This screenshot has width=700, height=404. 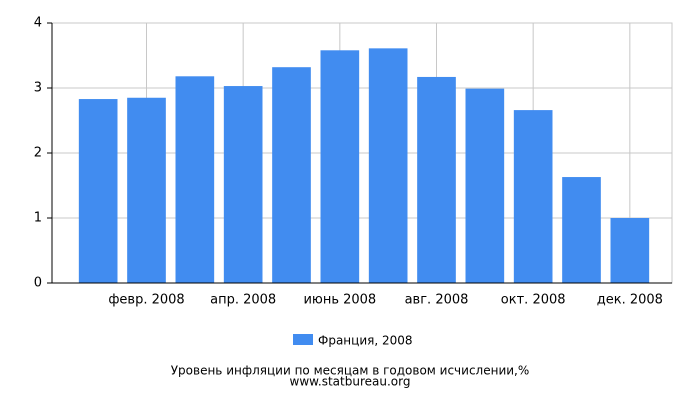 What do you see at coordinates (303, 339) in the screenshot?
I see `legend-swatch` at bounding box center [303, 339].